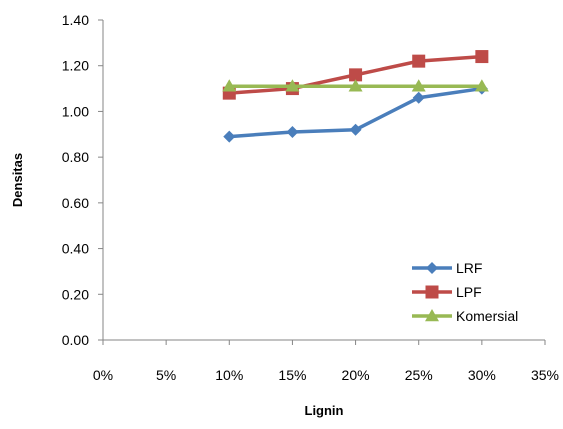  What do you see at coordinates (419, 375) in the screenshot?
I see `x-tick-label: 25%` at bounding box center [419, 375].